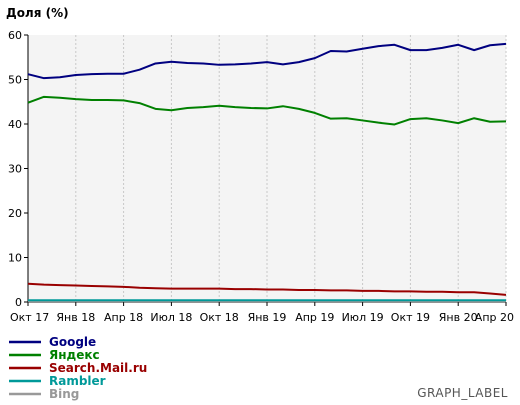 Image resolution: width=520 pixels, height=405 pixels. What do you see at coordinates (15, 258) in the screenshot?
I see `y-tick-label: 10` at bounding box center [15, 258].